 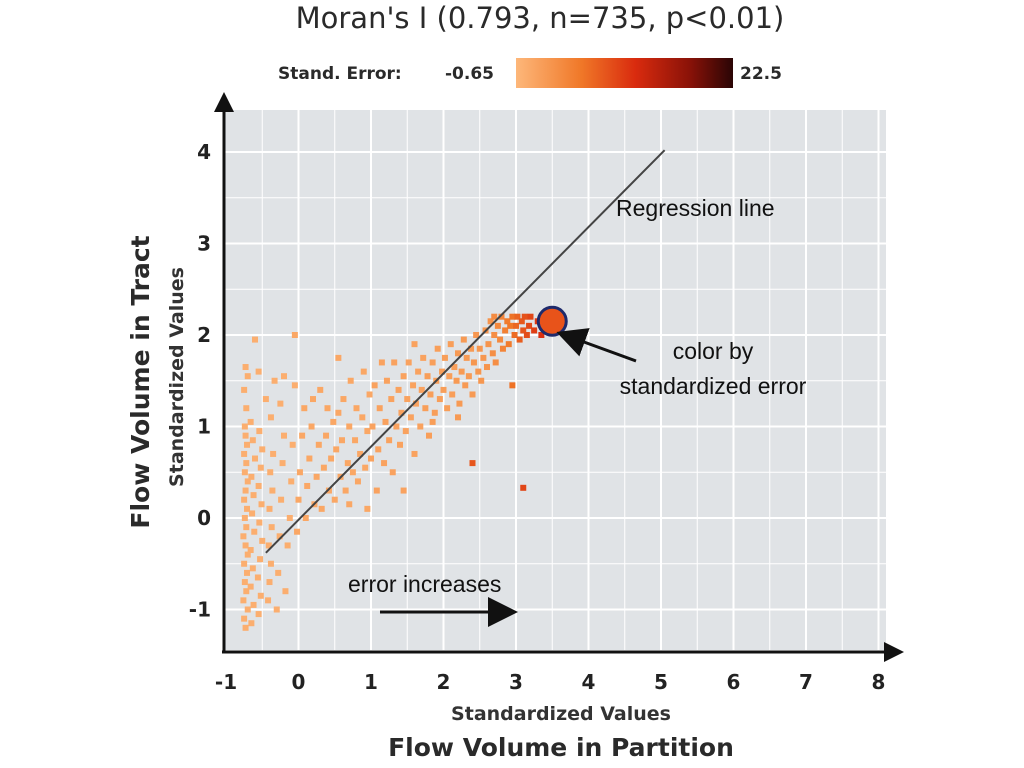 What do you see at coordinates (200, 381) in the screenshot?
I see `y-tick-labels: -1 0 1 2 3 4` at bounding box center [200, 381].